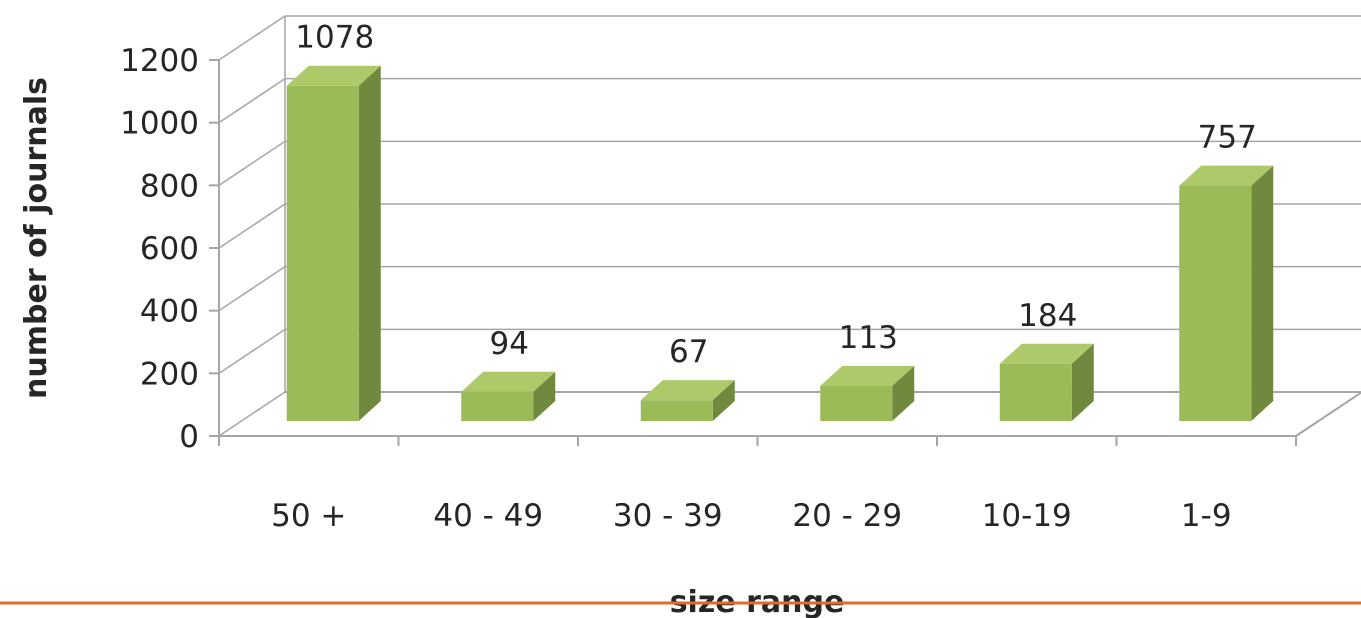 The height and width of the screenshot is (618, 1361). Describe the element at coordinates (169, 249) in the screenshot. I see `y-tick-label: 600` at that location.